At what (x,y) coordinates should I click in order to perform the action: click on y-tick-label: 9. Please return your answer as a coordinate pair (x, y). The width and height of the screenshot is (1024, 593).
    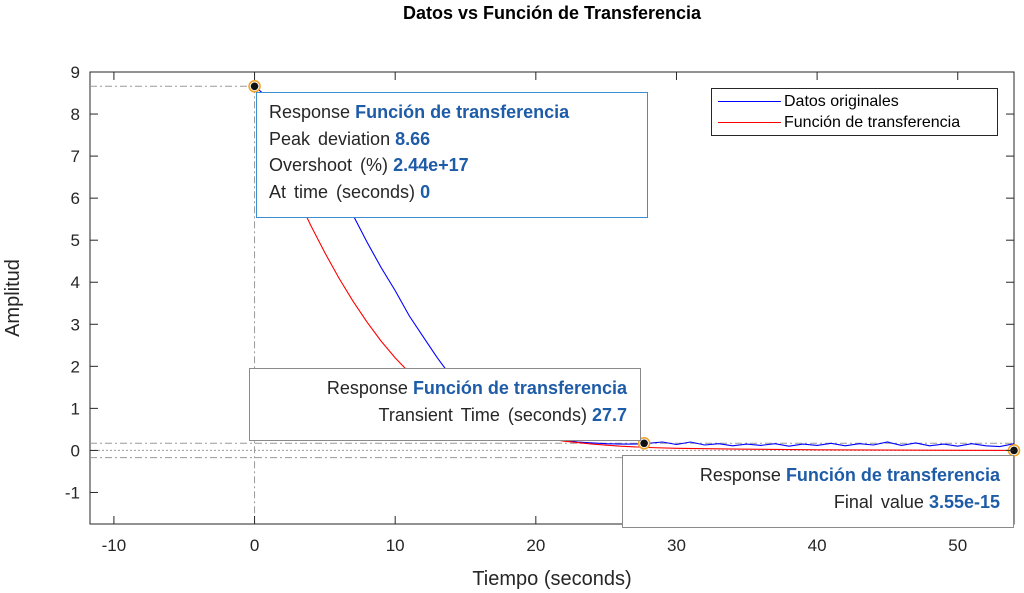
    Looking at the image, I should click on (75, 72).